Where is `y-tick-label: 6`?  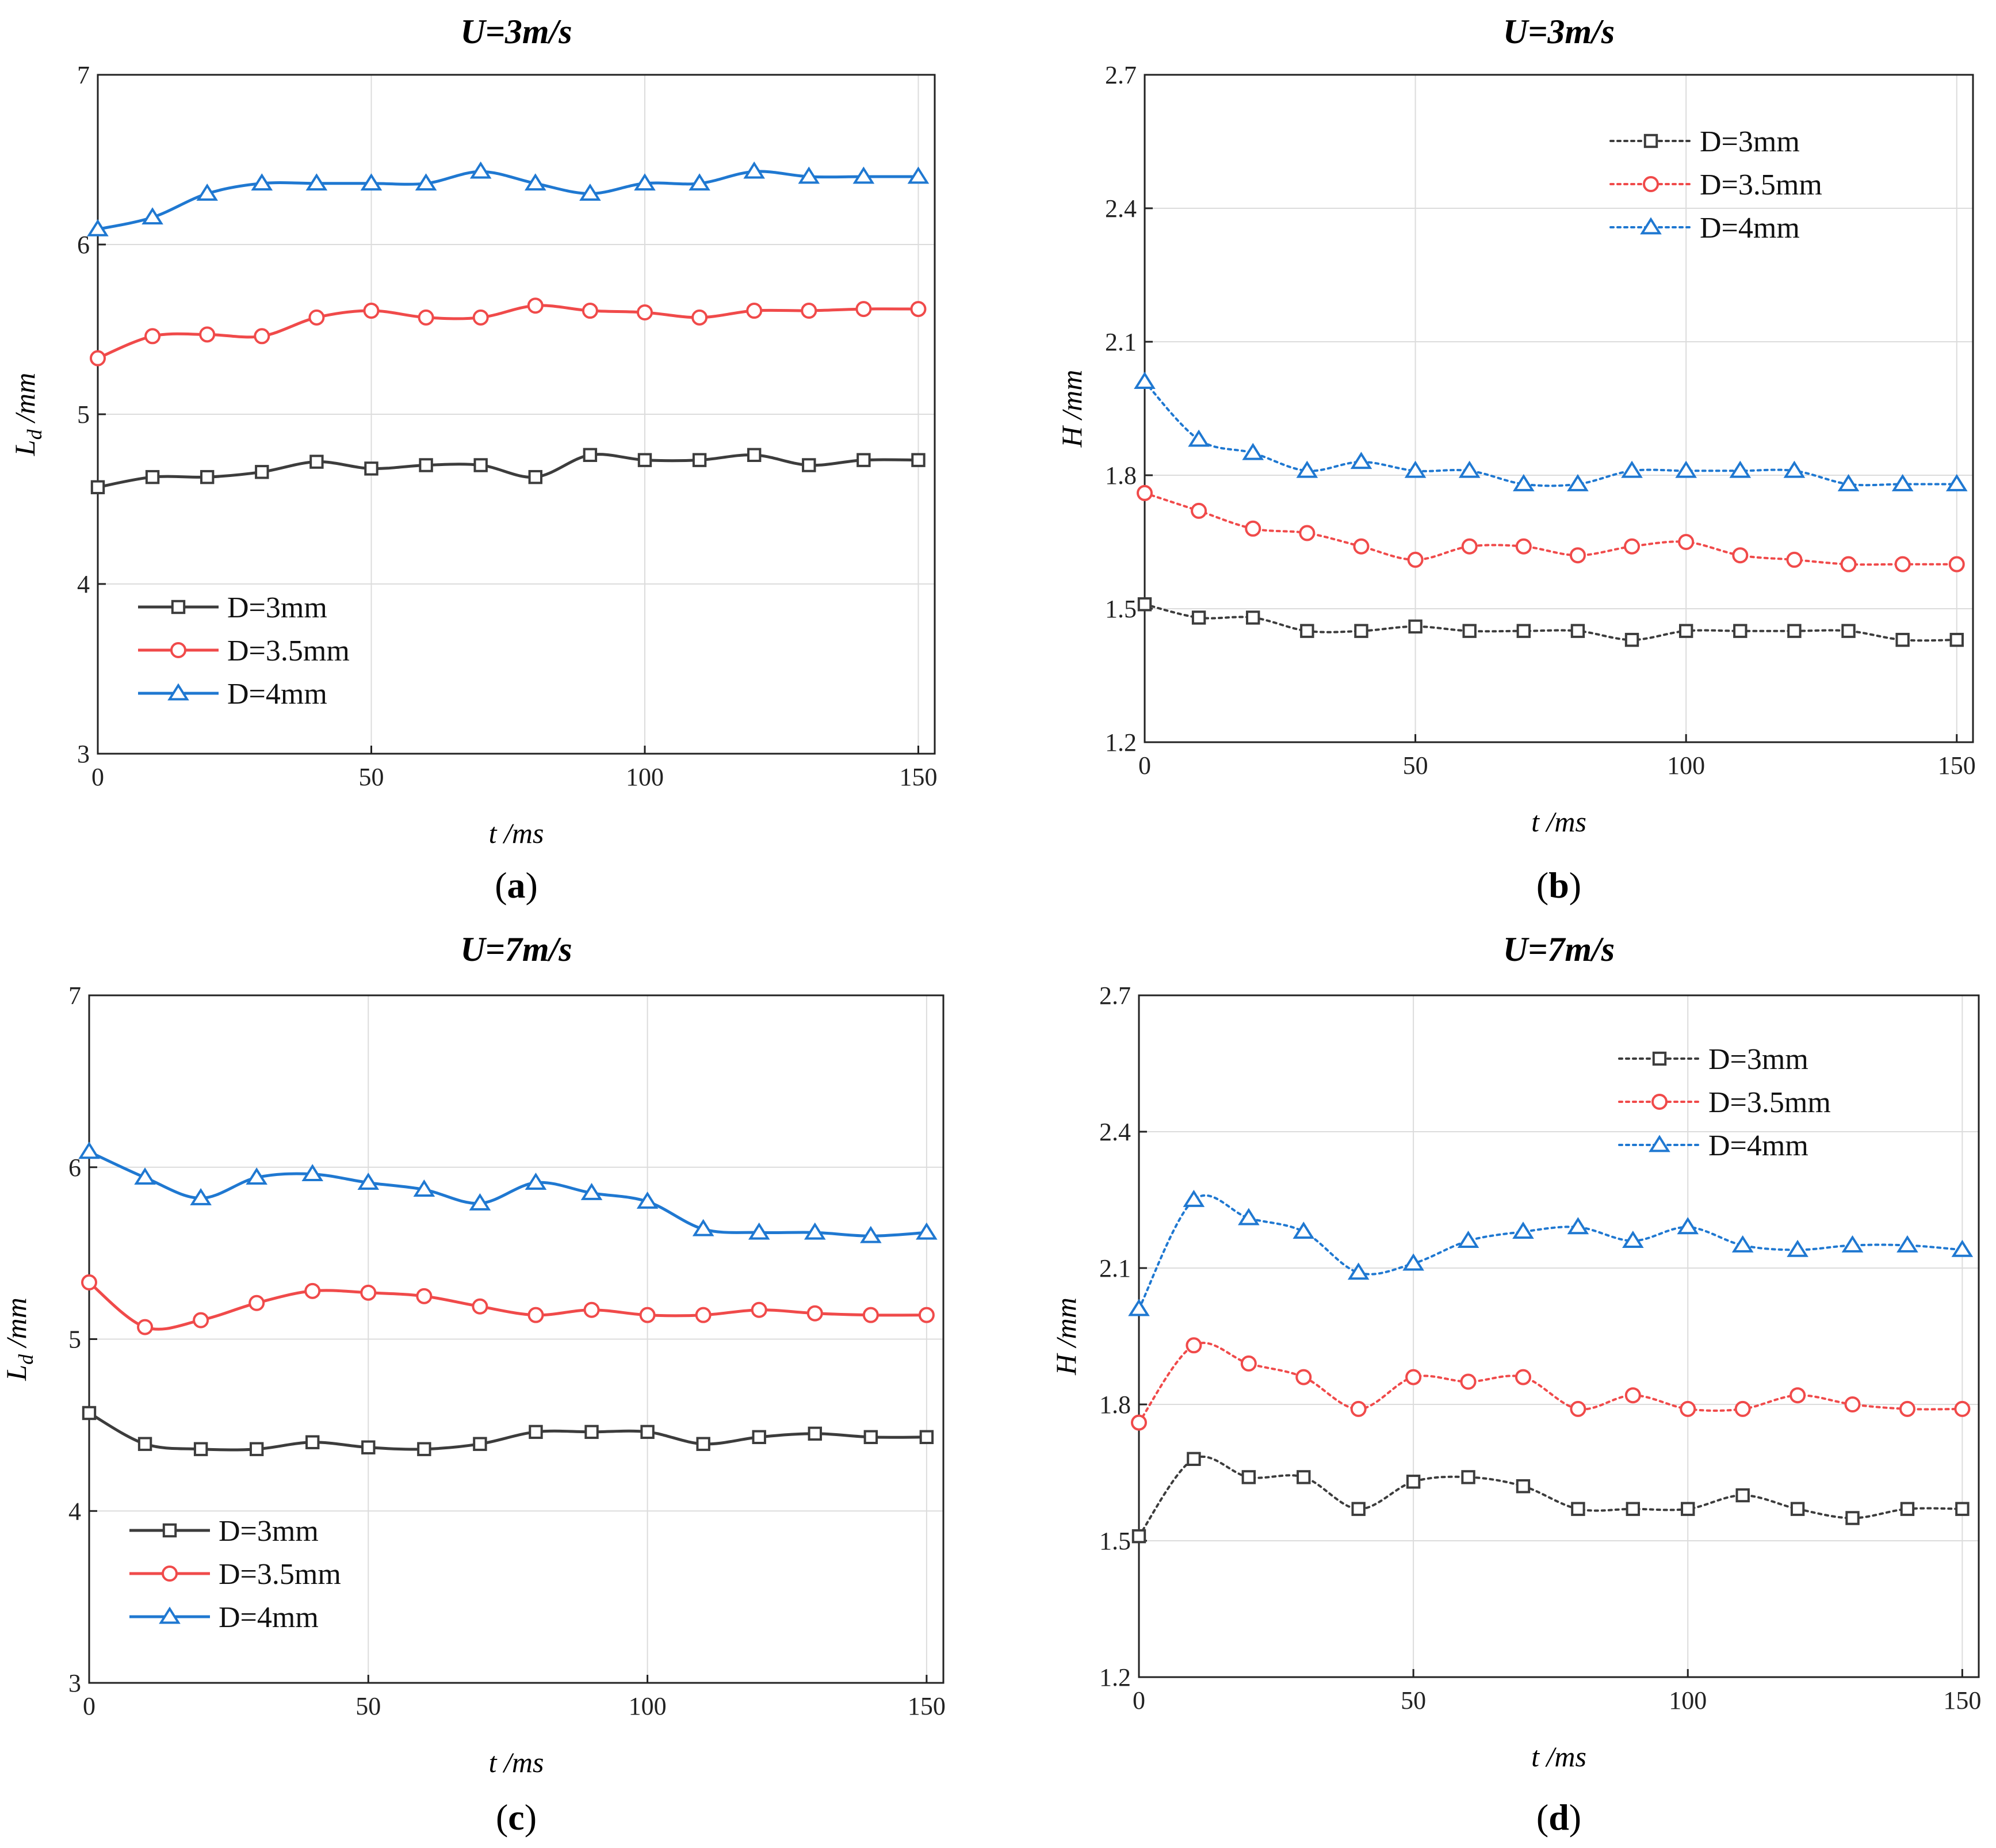
y-tick-label: 6 is located at coordinates (74, 1168).